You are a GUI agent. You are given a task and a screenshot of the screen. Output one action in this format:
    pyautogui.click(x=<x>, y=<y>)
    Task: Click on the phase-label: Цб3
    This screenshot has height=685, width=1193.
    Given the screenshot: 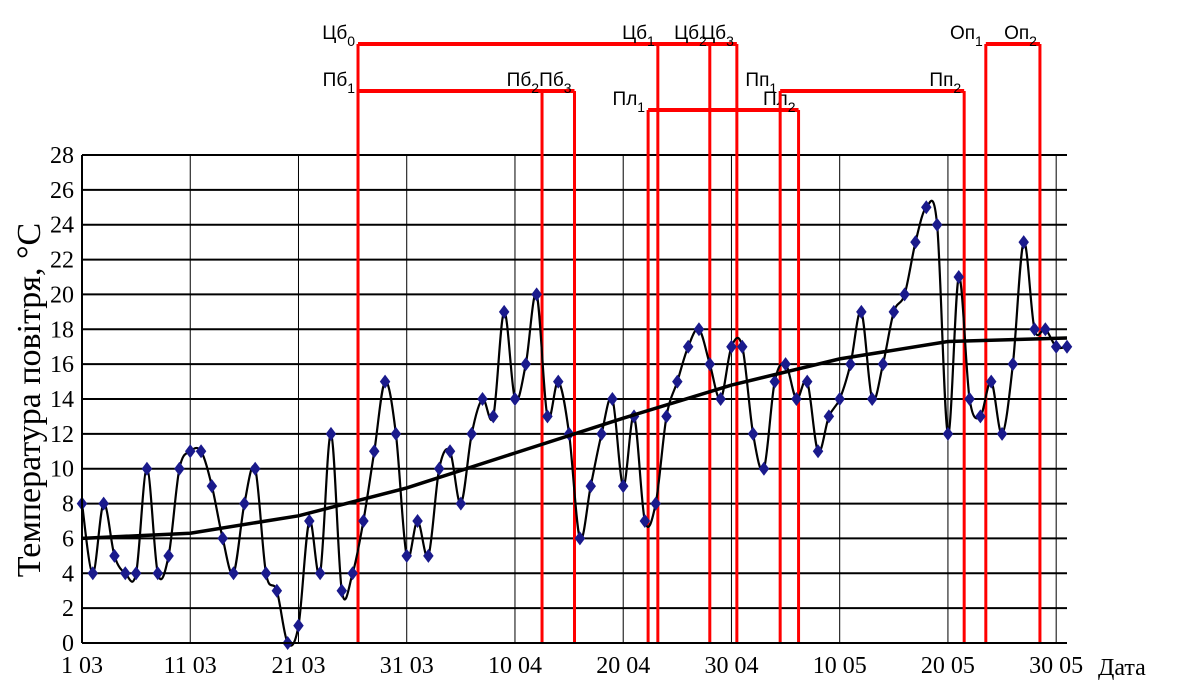 What is the action you would take?
    pyautogui.click(x=717, y=36)
    